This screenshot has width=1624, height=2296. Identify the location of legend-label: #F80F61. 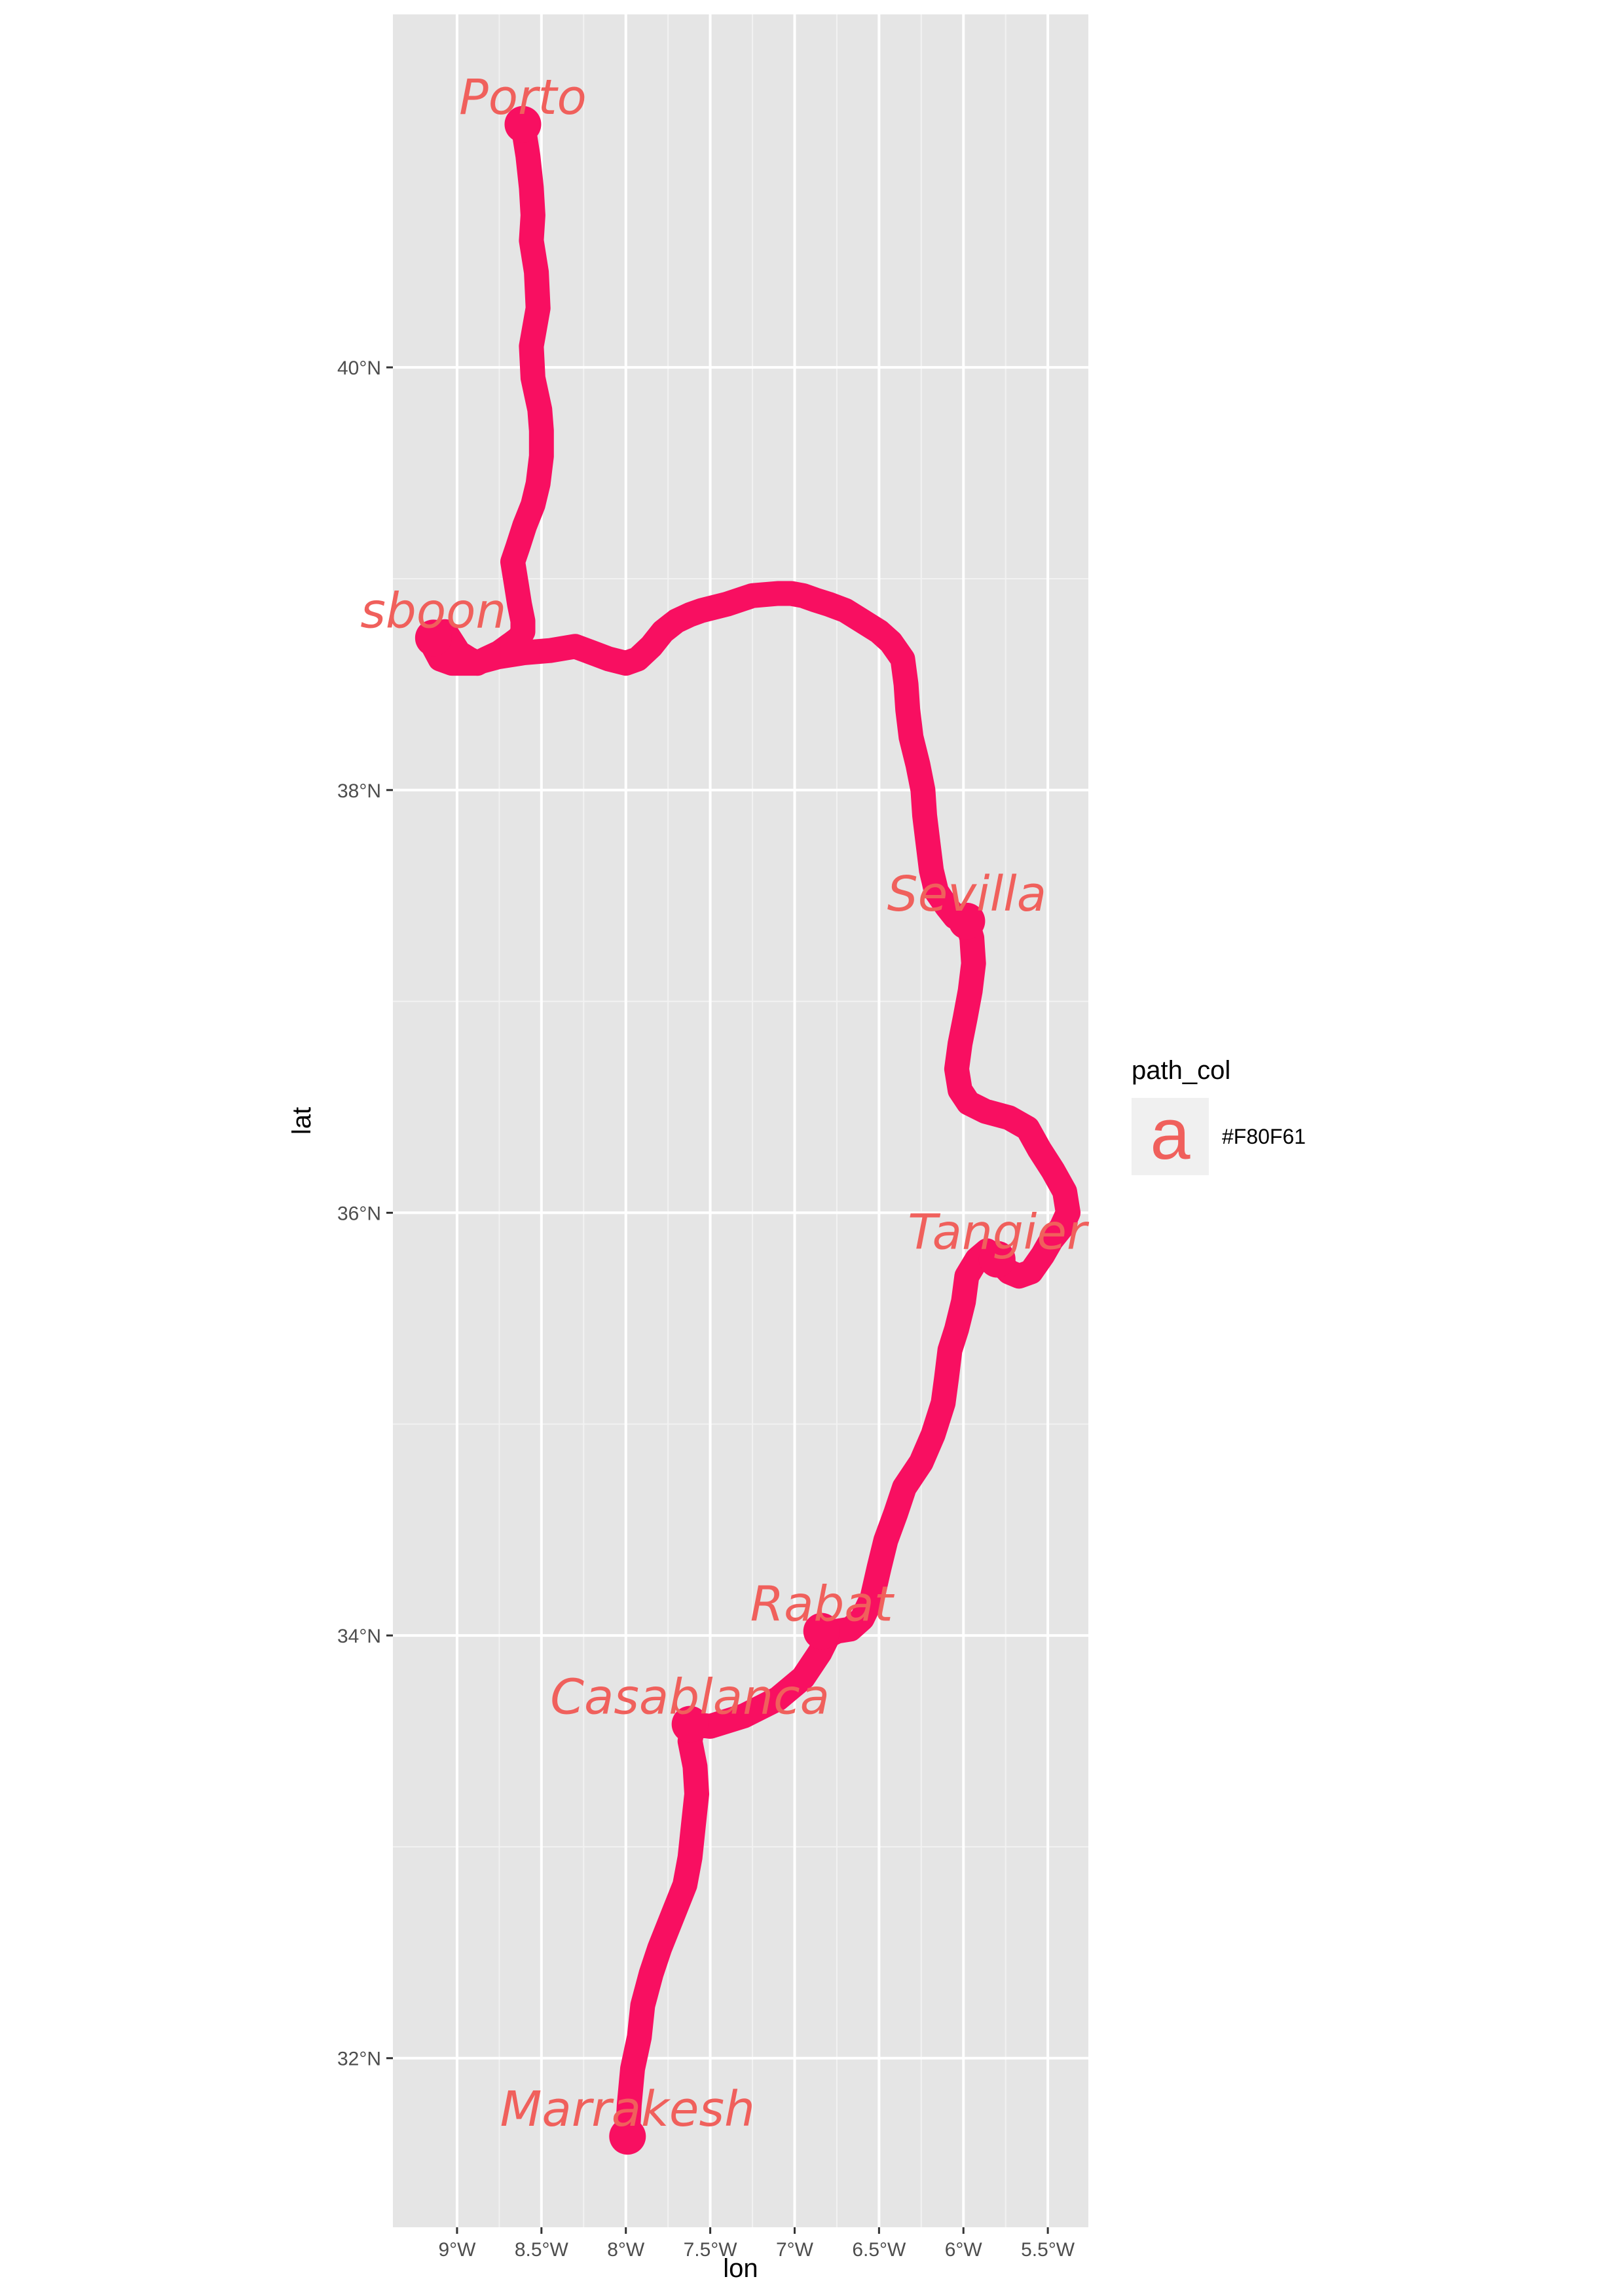
(1264, 1136).